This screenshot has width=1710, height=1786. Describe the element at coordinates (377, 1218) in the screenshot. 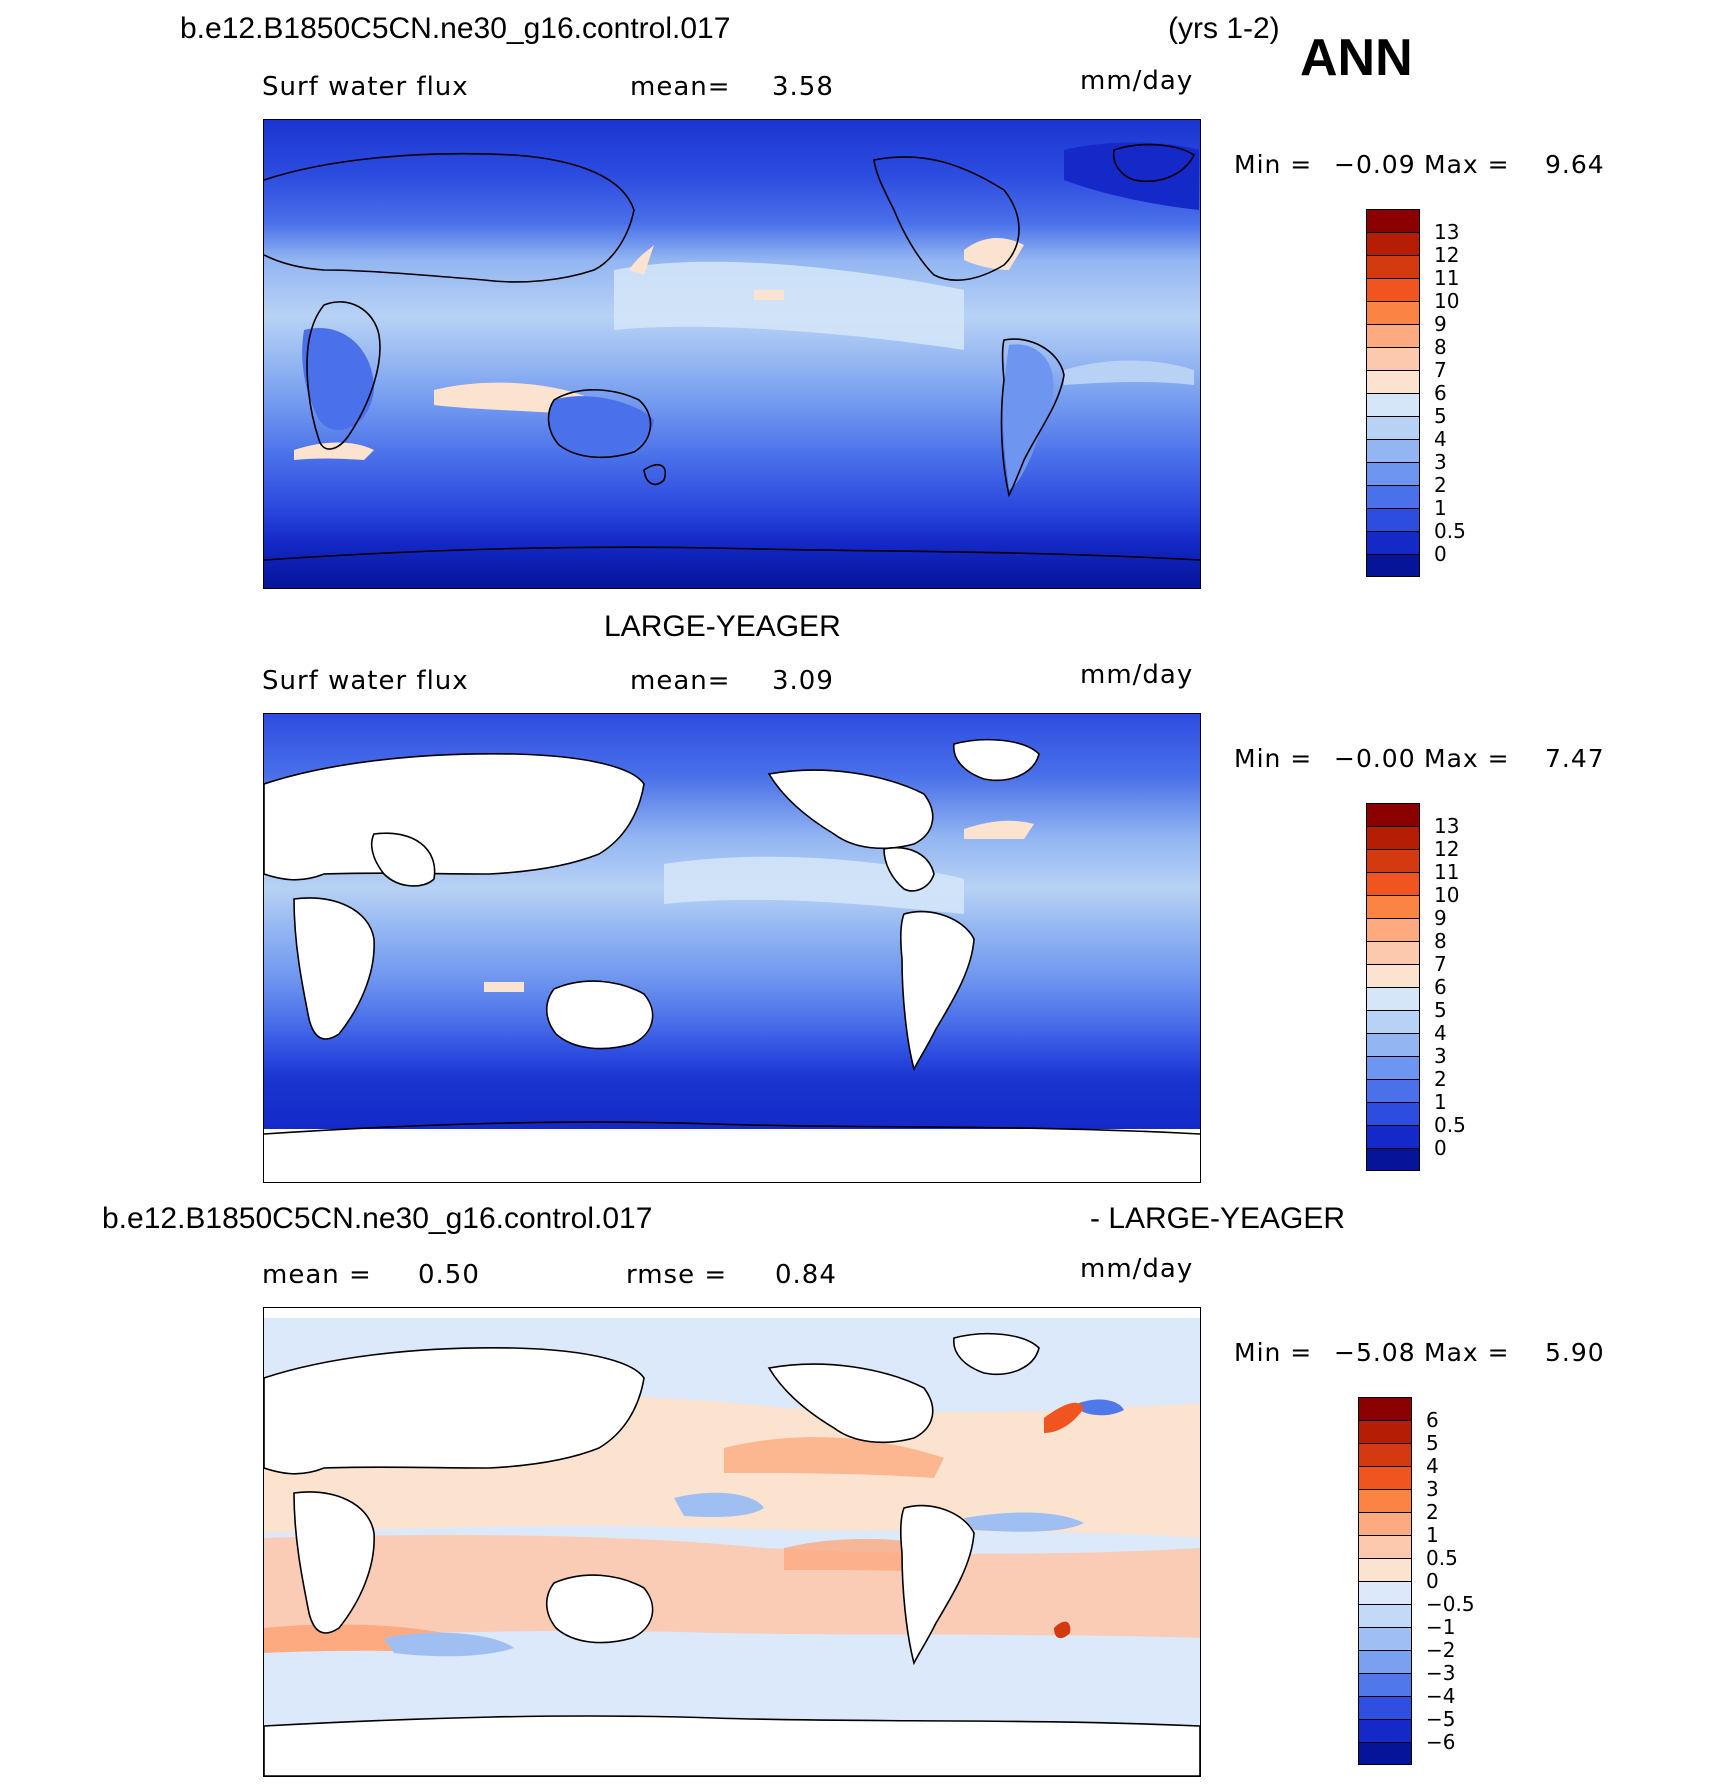

I see `panel3-title-left: b.e12.B1850C5CN.ne30_g16.control.017` at that location.